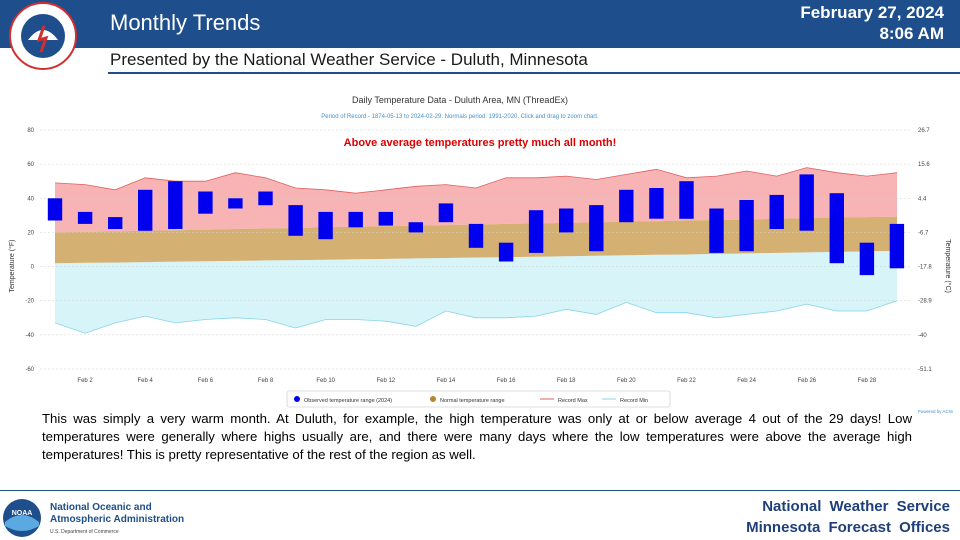  I want to click on y-tick-label-left: -20, so click(29, 302).